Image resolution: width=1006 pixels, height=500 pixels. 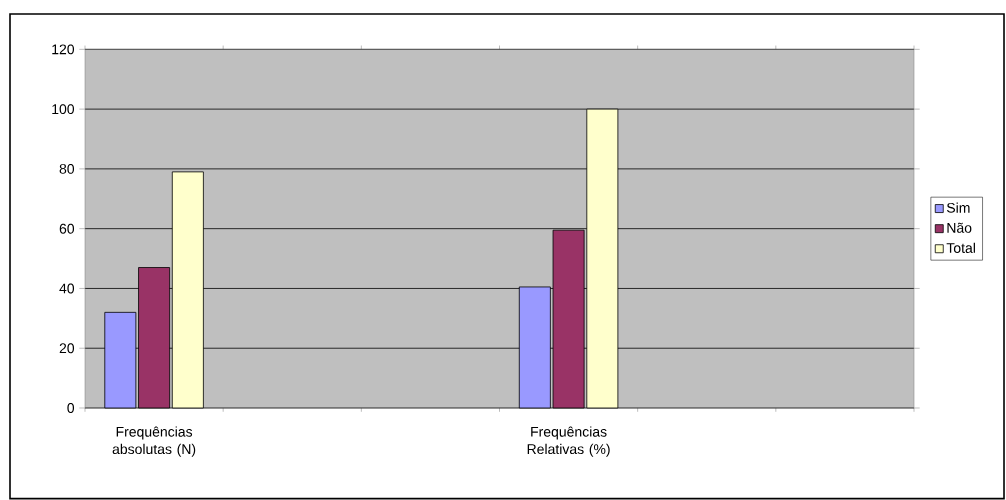 What do you see at coordinates (67, 288) in the screenshot?
I see `y-tick-label: 40` at bounding box center [67, 288].